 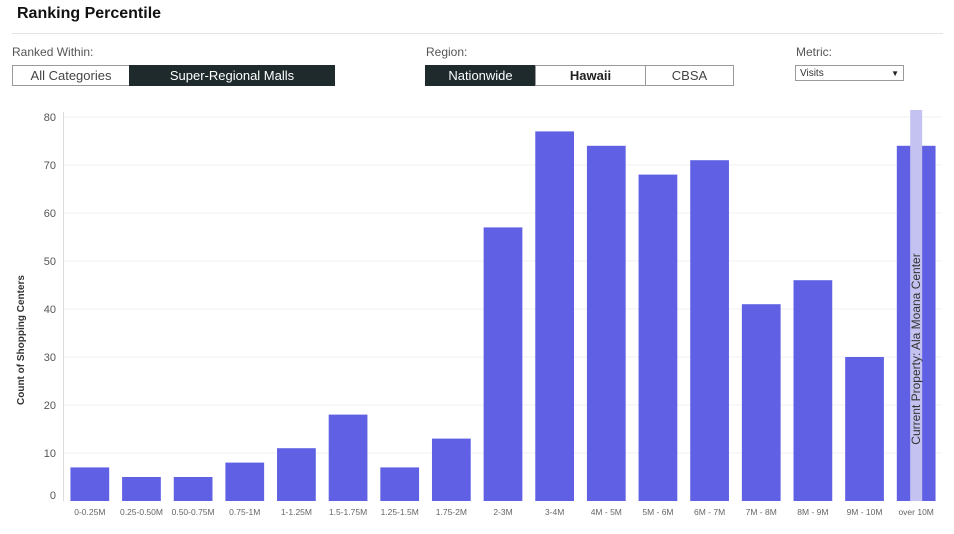 I want to click on x-tick-label: 1-1.25M, so click(x=296, y=512).